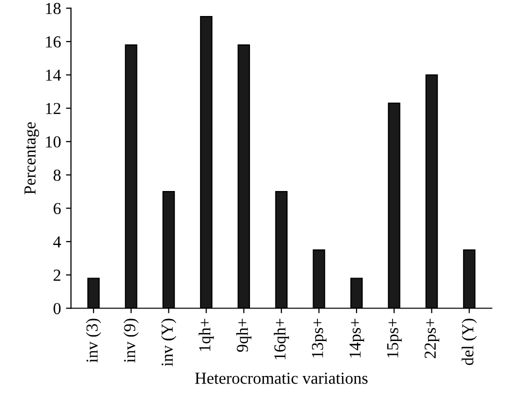 Image resolution: width=507 pixels, height=411 pixels. Describe the element at coordinates (244, 335) in the screenshot. I see `x-tick-label: 9qh+` at that location.